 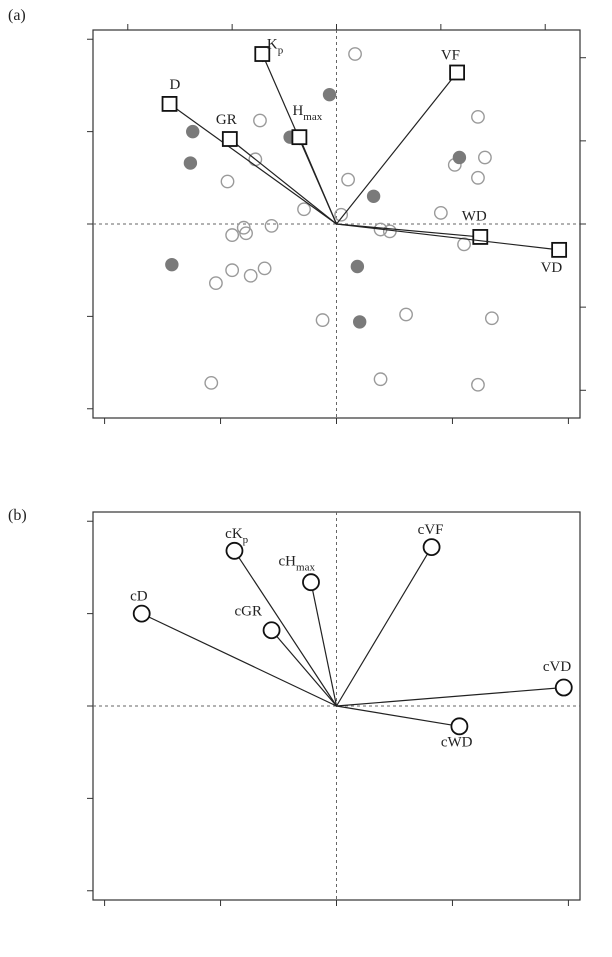 What do you see at coordinates (297, 111) in the screenshot?
I see `variable-label-main: H` at bounding box center [297, 111].